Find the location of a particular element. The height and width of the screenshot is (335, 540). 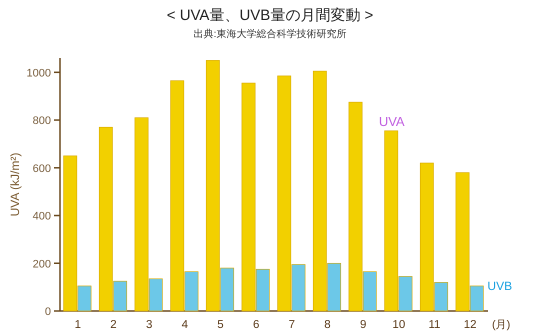

chart-title: < UVA量、UVB量の月間変動 > is located at coordinates (270, 15).